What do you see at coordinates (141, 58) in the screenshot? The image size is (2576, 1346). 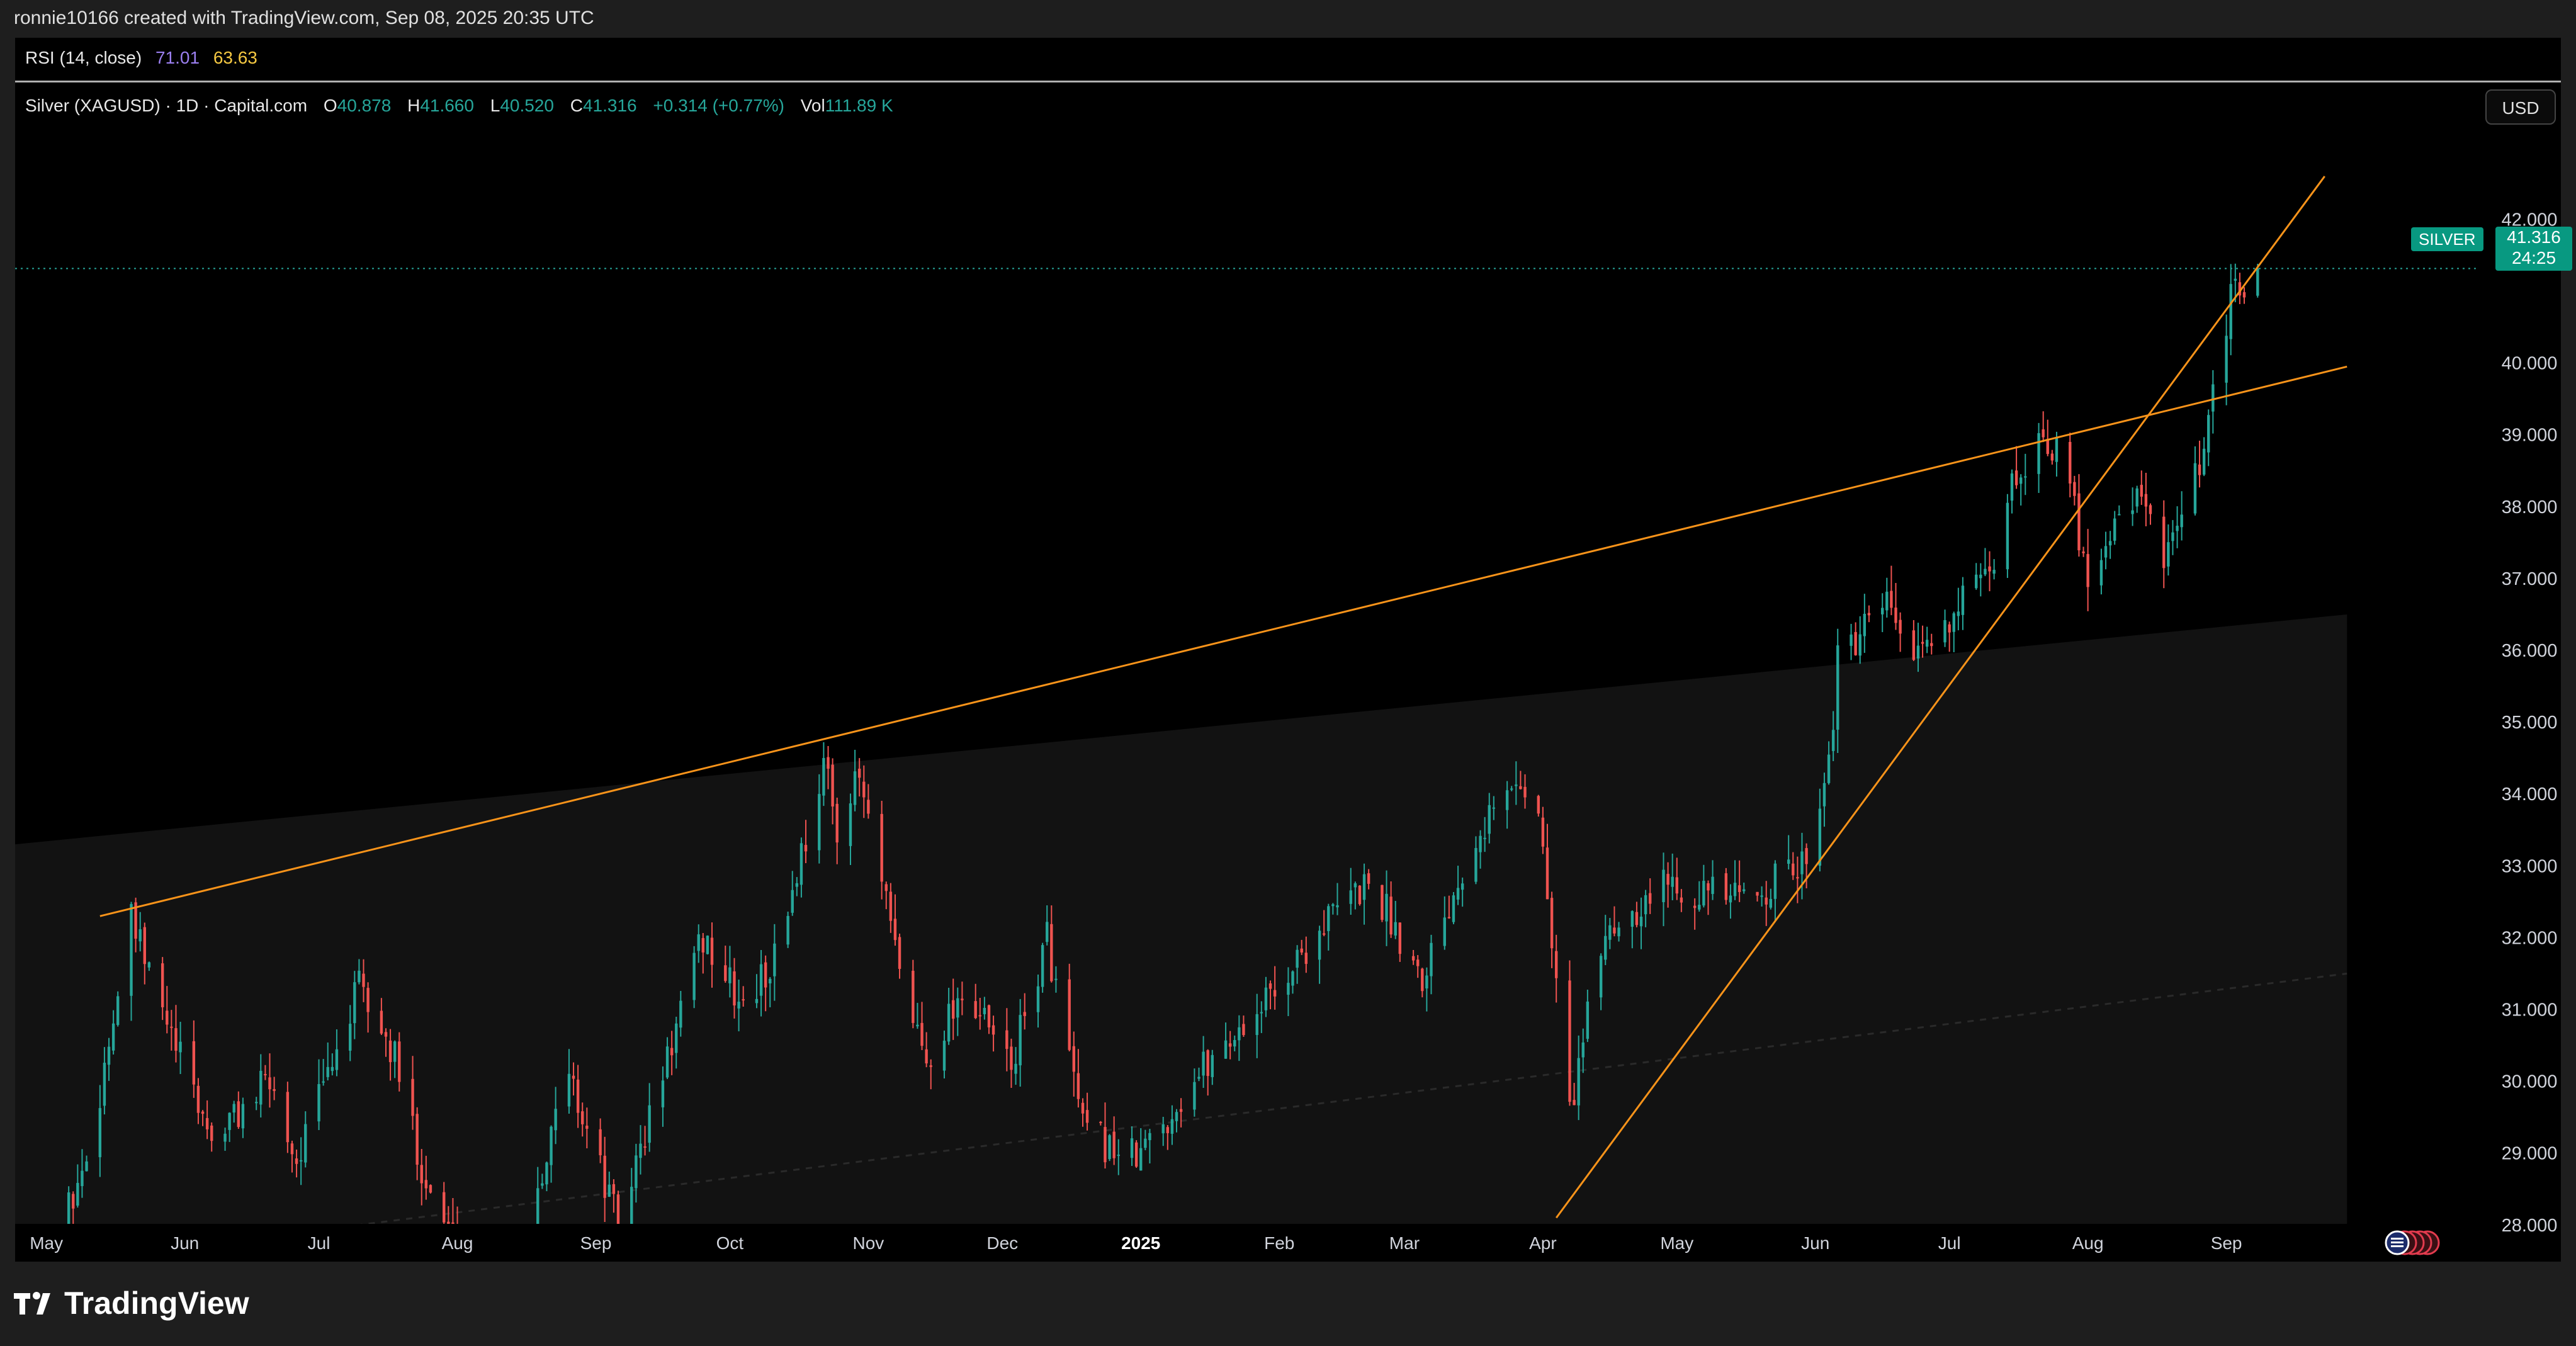 I see `rsi-legend: RSI (14, close) 71.01 63.63` at bounding box center [141, 58].